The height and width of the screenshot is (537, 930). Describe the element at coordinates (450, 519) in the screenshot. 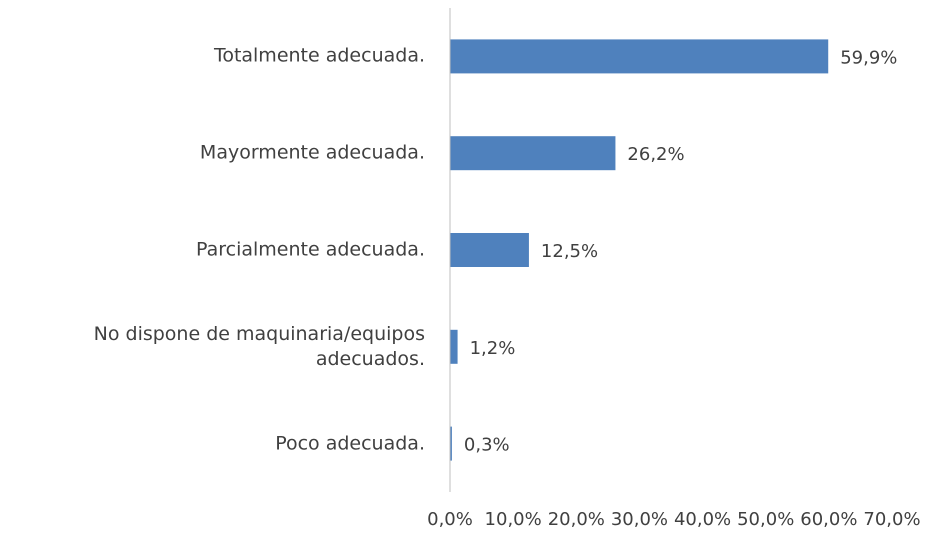

I see `x-tick-label: 0,0%` at that location.